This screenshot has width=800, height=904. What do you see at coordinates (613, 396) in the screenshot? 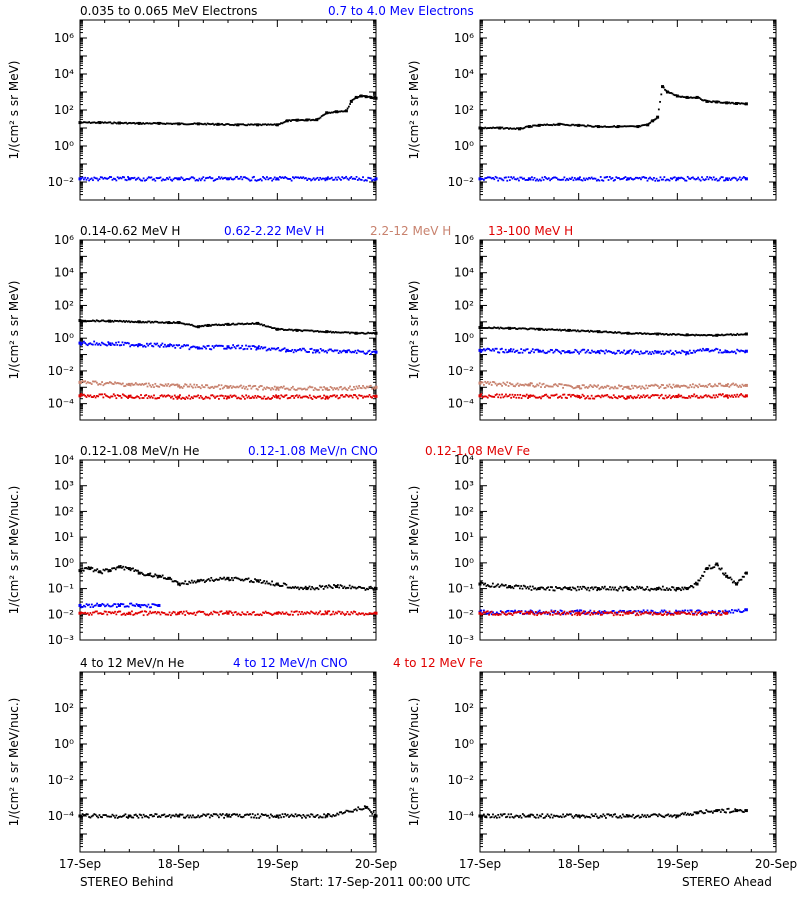
I see `series-red` at bounding box center [613, 396].